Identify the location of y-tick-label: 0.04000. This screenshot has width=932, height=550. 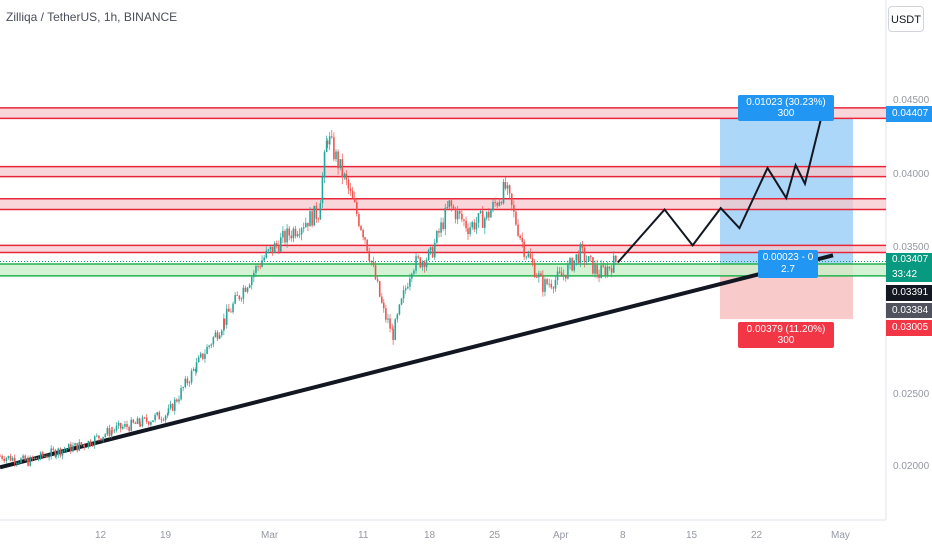
(911, 174).